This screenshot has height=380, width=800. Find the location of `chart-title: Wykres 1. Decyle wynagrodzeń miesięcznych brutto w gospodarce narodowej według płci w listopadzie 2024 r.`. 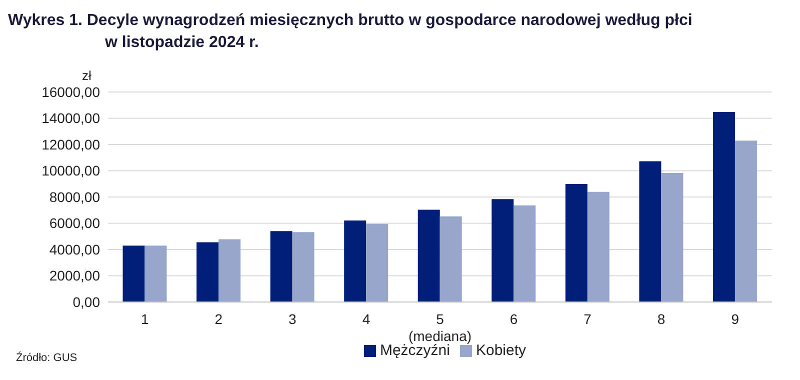

chart-title: Wykres 1. Decyle wynagrodzeń miesięcznych brutto w gospodarce narodowej według płci w listopadzie 2024 r. is located at coordinates (350, 32).